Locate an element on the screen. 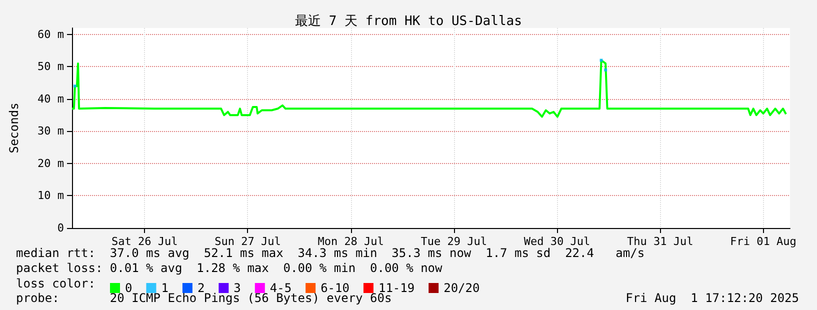  y-tick-label: 10 m is located at coordinates (51, 195).